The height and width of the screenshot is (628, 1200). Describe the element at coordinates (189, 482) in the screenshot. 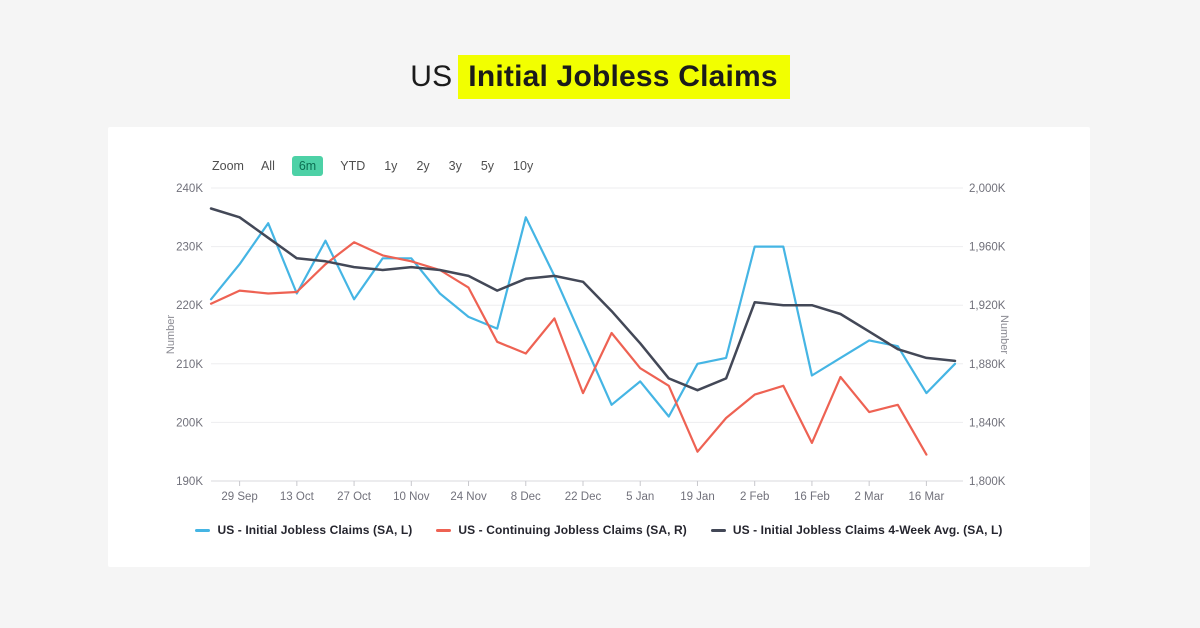

I see `left-axis-tick-label: 190K` at that location.